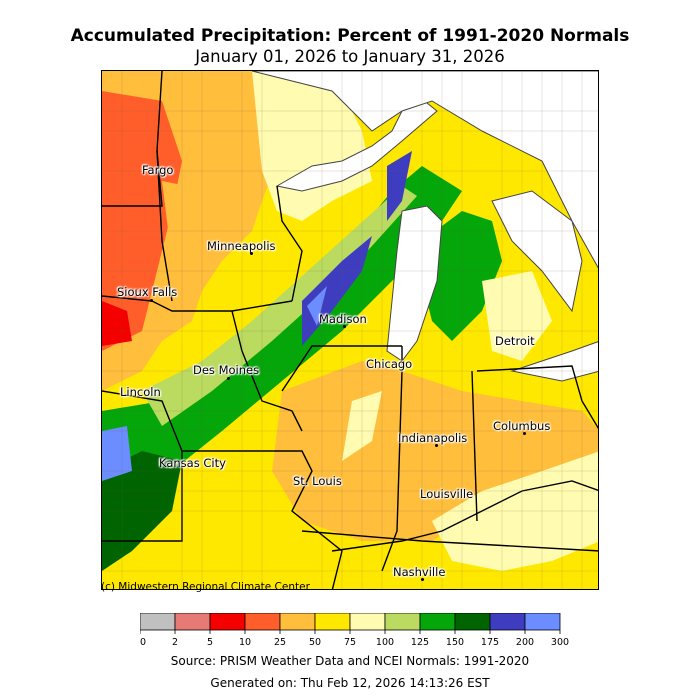  Describe the element at coordinates (157, 170) in the screenshot. I see `city-label-fargo: Fargo` at that location.